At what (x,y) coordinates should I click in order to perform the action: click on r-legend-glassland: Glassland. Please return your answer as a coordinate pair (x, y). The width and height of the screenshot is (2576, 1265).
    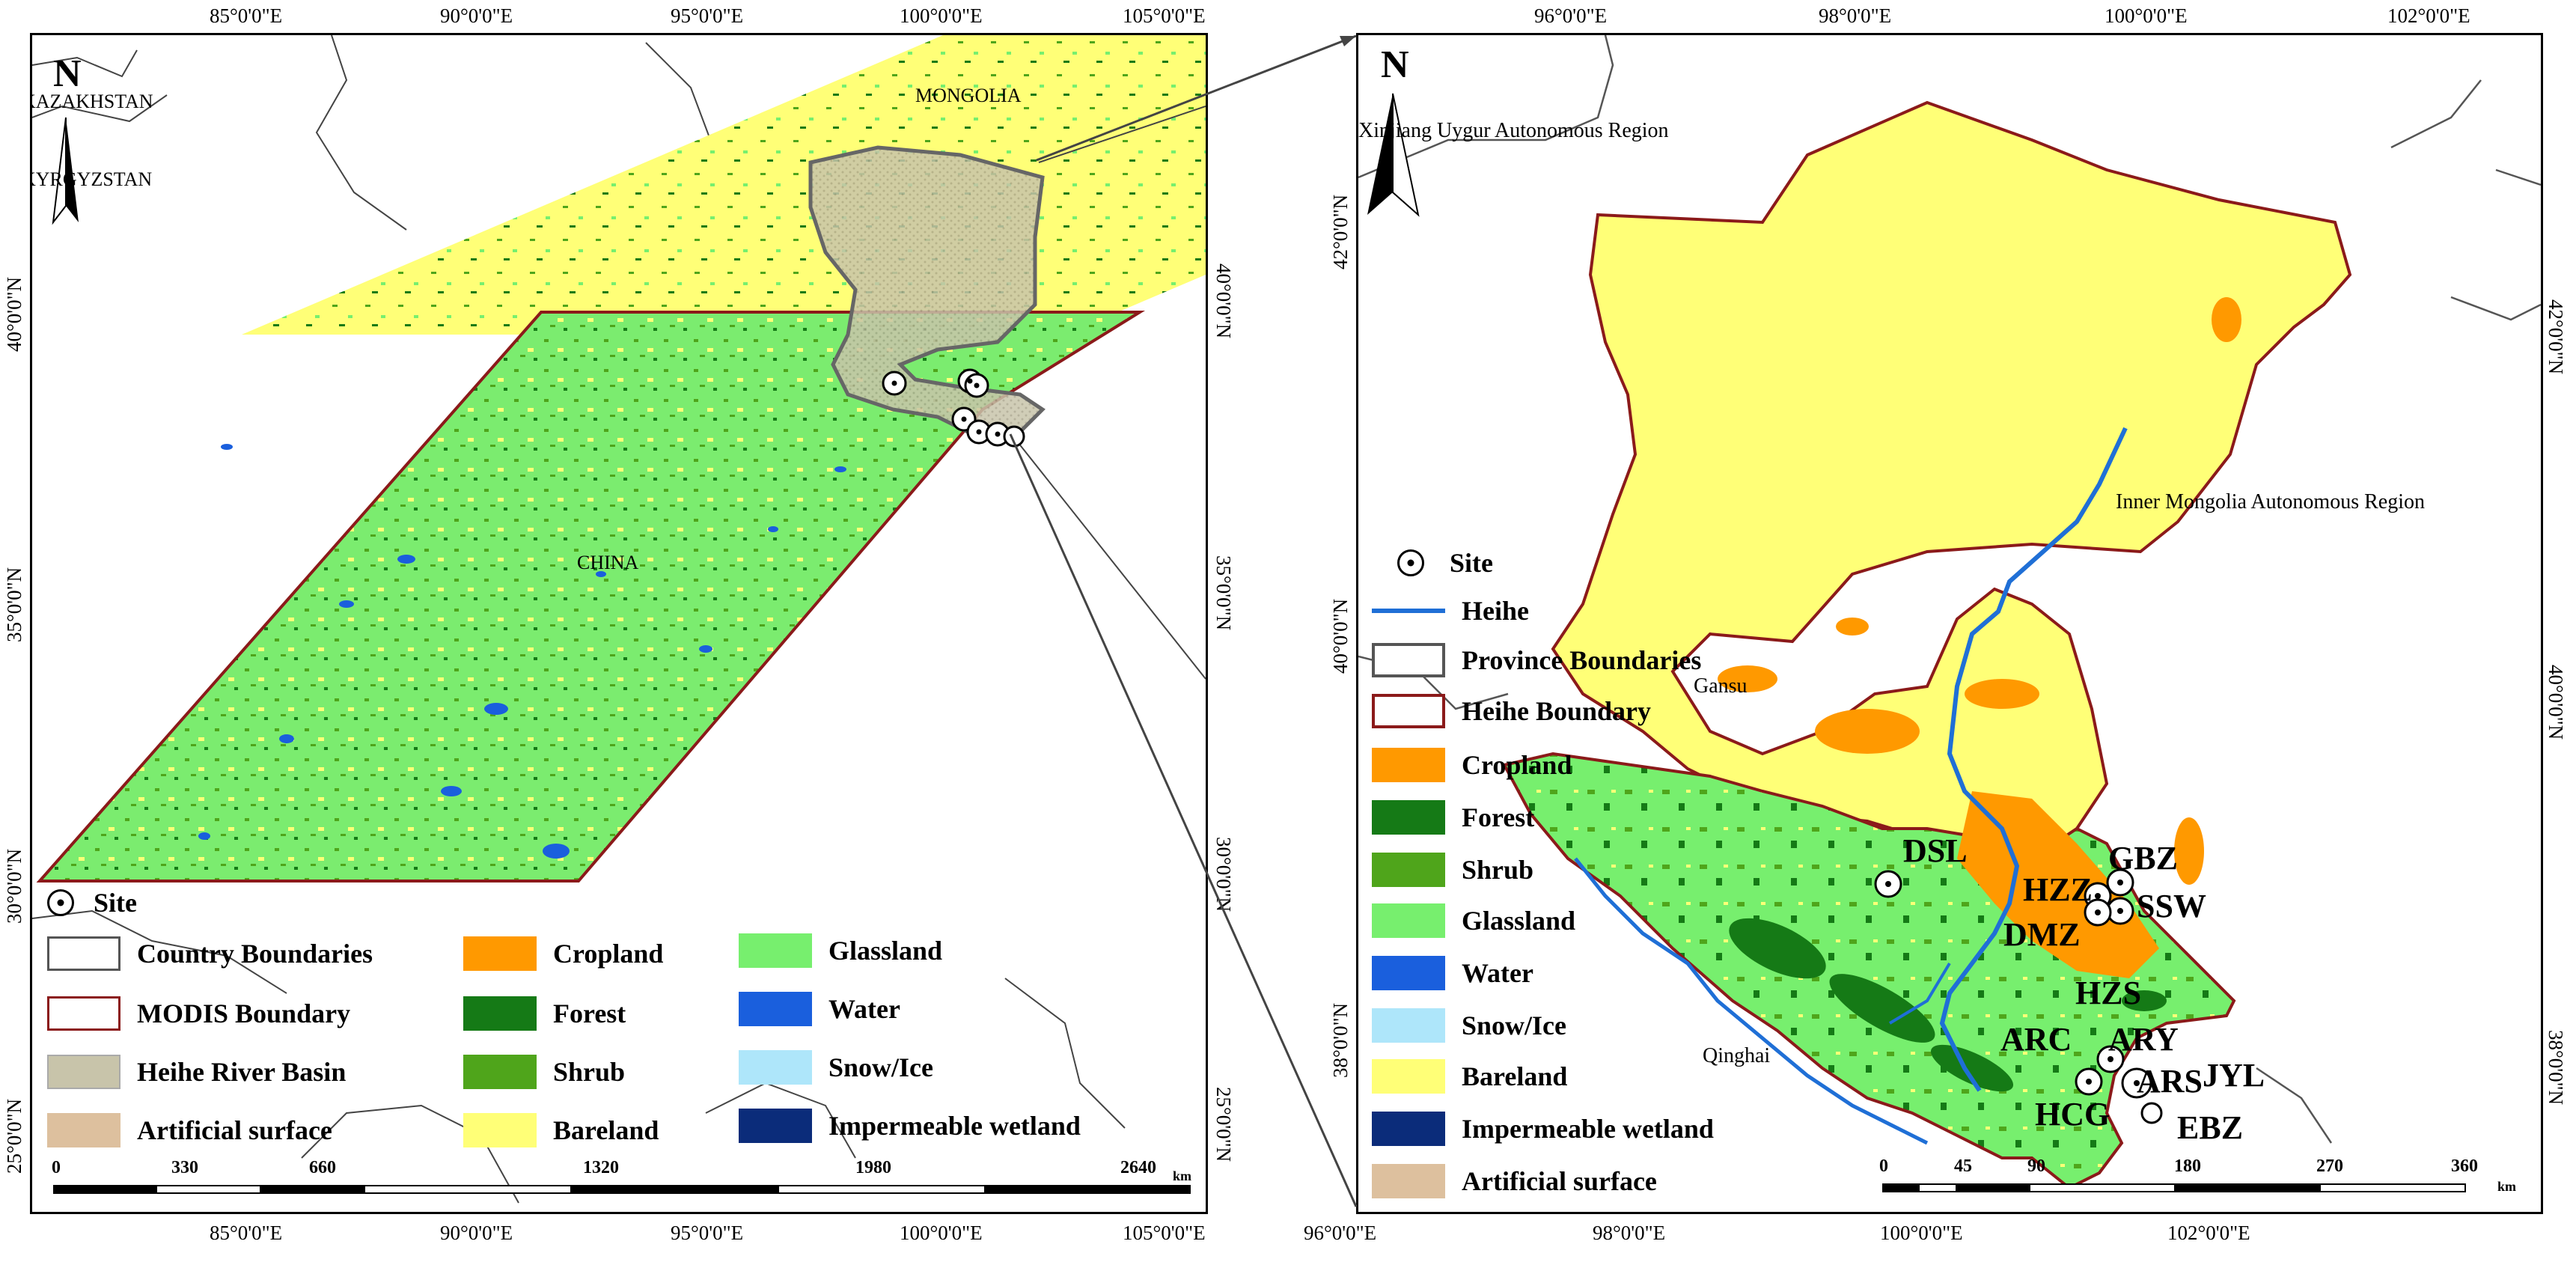
    Looking at the image, I should click on (1473, 921).